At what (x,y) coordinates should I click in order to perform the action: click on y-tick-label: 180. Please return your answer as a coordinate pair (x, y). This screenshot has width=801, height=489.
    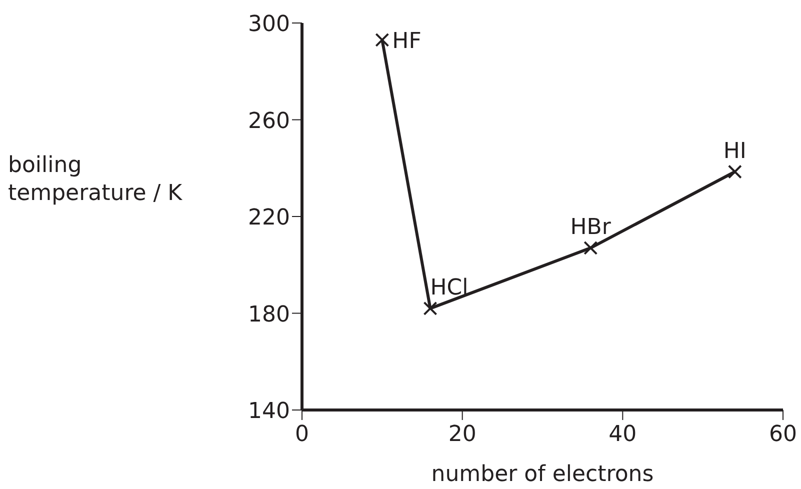
    Looking at the image, I should click on (269, 315).